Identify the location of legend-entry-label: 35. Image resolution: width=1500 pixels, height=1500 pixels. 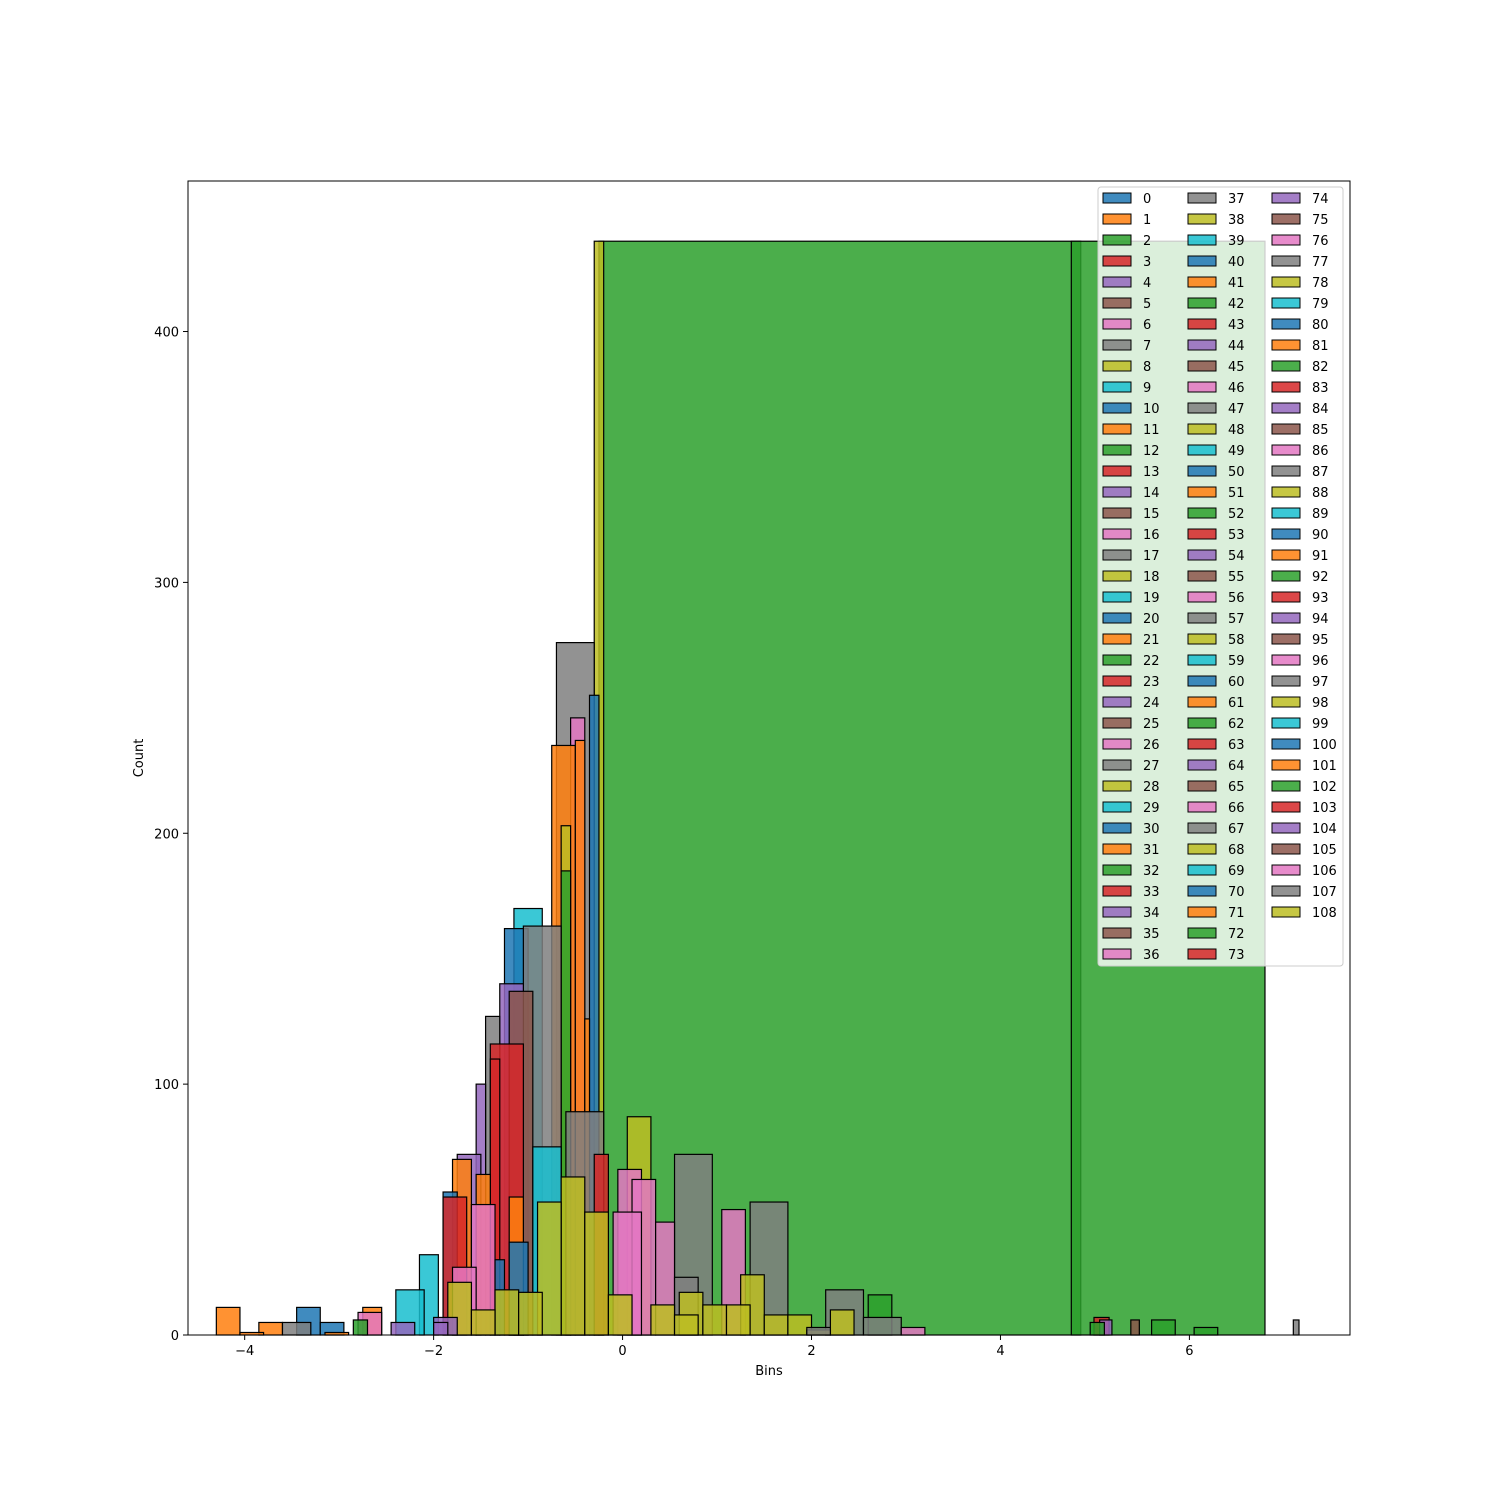
(1151, 934).